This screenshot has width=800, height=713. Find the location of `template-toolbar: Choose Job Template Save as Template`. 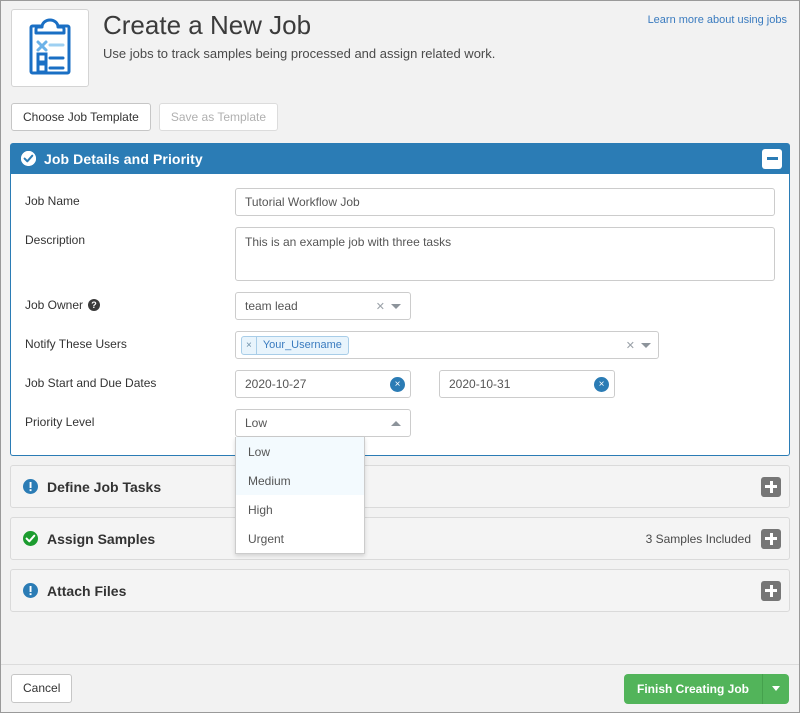

template-toolbar: Choose Job Template Save as Template is located at coordinates (400, 121).